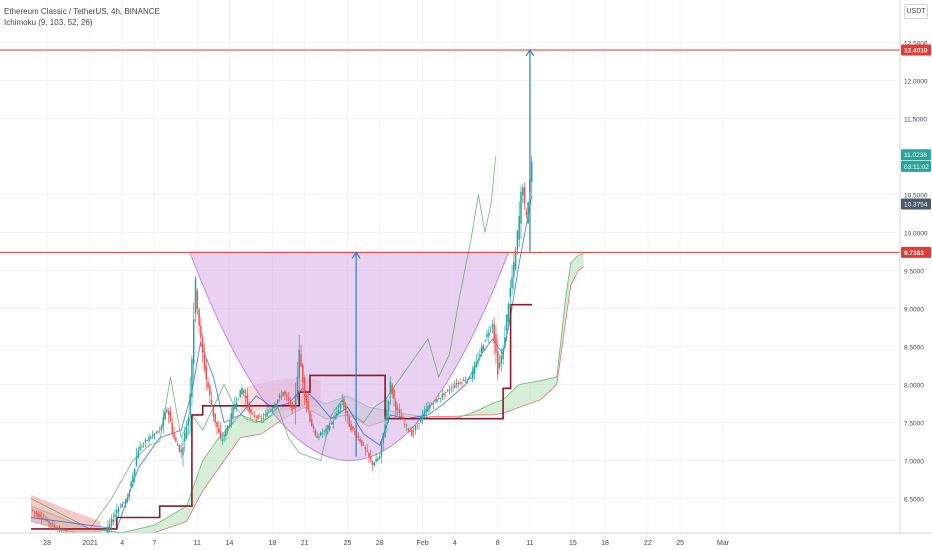  Describe the element at coordinates (914, 272) in the screenshot. I see `price-tick-label: 9.5000` at that location.